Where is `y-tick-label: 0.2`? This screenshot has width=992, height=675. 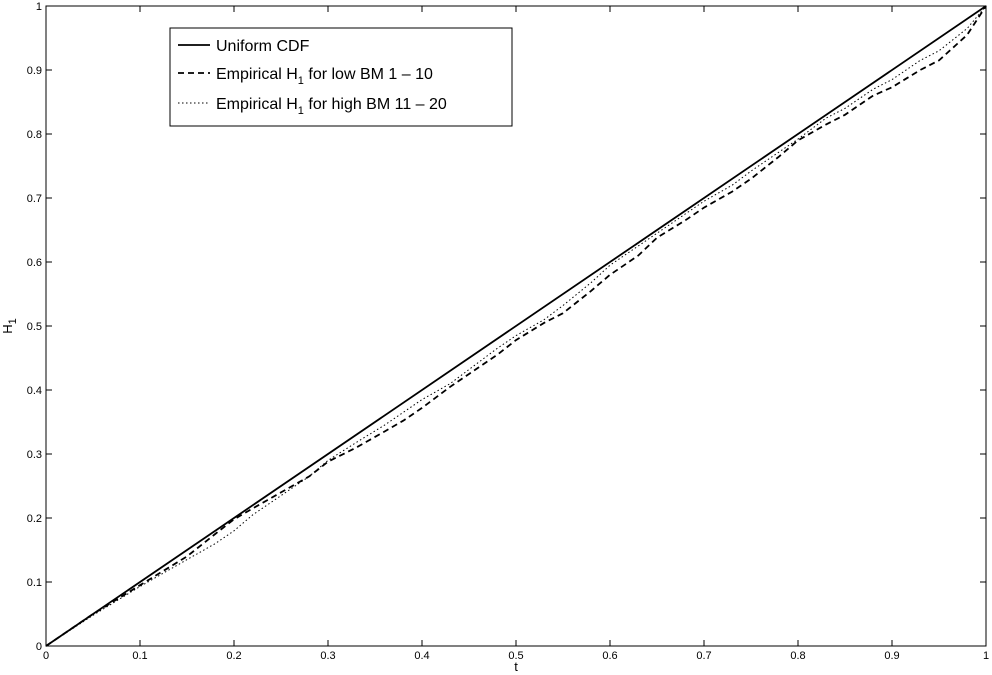
y-tick-label: 0.2 is located at coordinates (34, 519).